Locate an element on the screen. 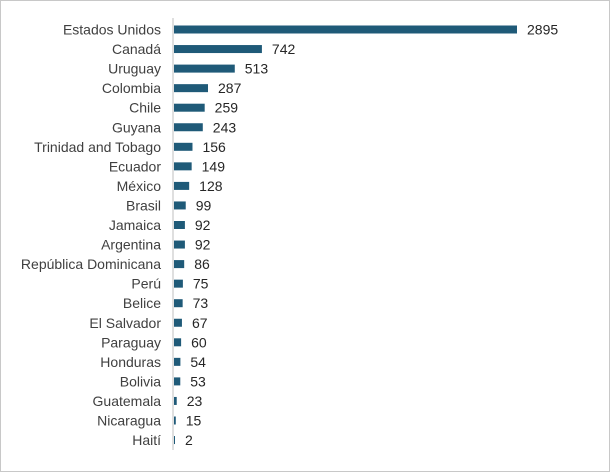 This screenshot has width=610, height=472. category-label: República Dominicana is located at coordinates (91, 264).